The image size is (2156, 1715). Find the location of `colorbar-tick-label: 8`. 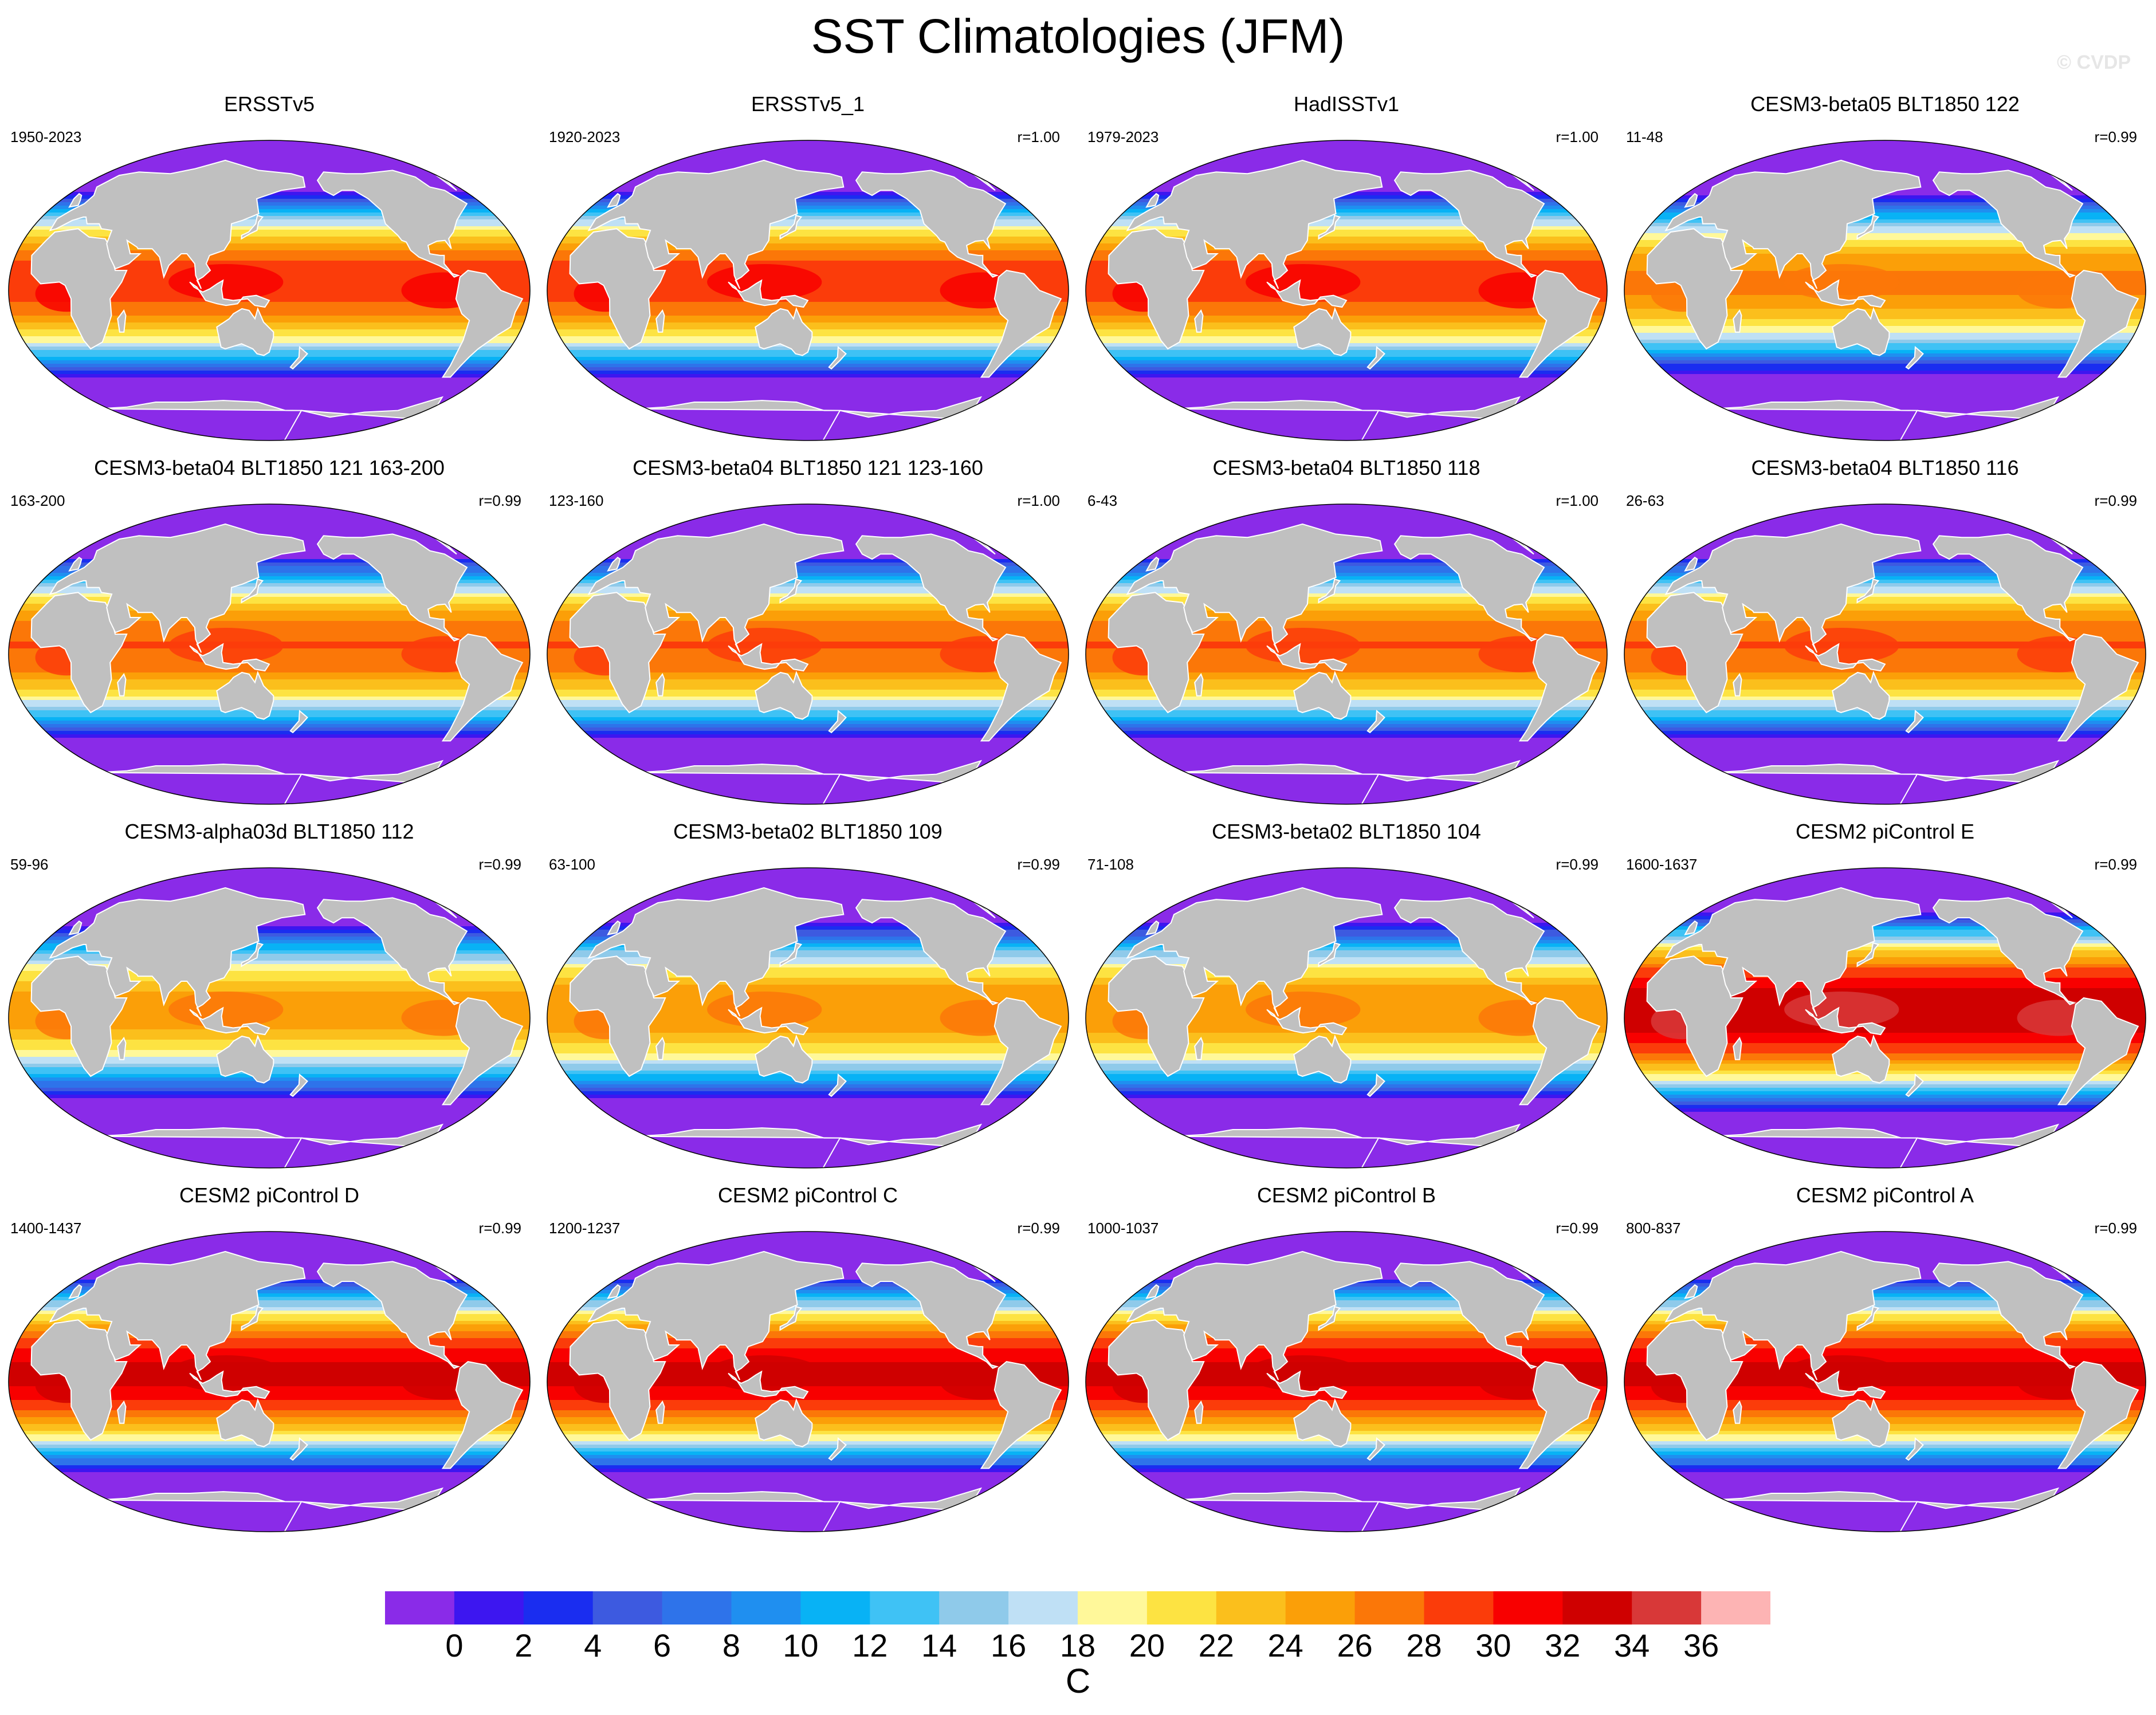

colorbar-tick-label: 8 is located at coordinates (731, 1645).